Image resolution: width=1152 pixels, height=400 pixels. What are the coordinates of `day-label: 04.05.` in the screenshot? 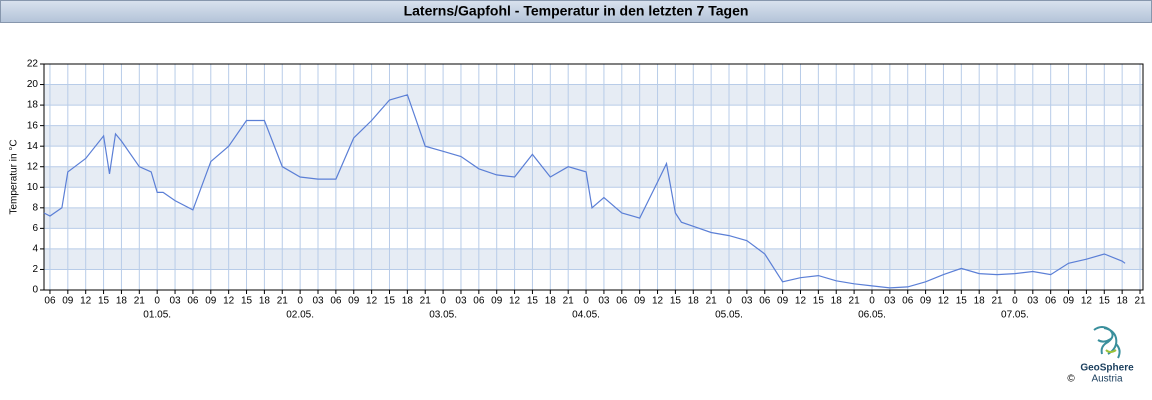 It's located at (586, 315).